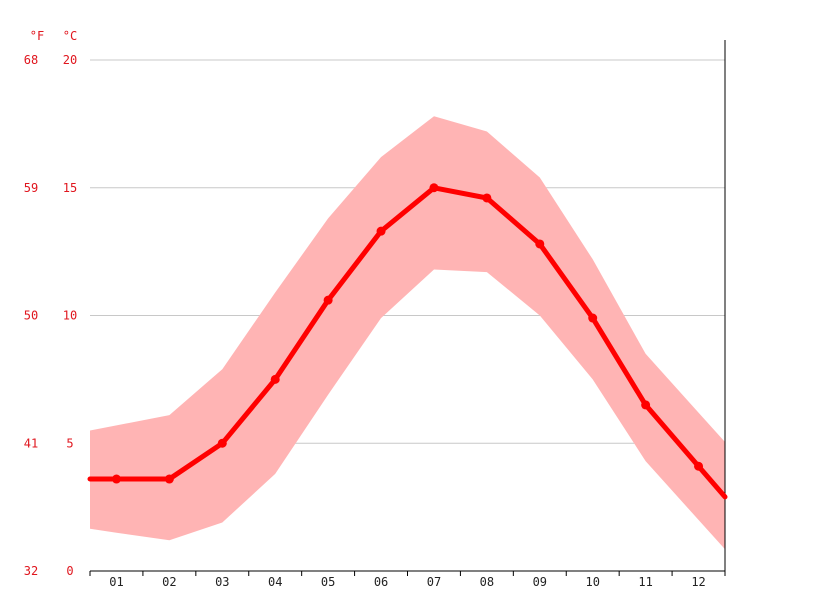 The image size is (815, 611). What do you see at coordinates (37, 36) in the screenshot?
I see `fahrenheit-unit-label: °F` at bounding box center [37, 36].